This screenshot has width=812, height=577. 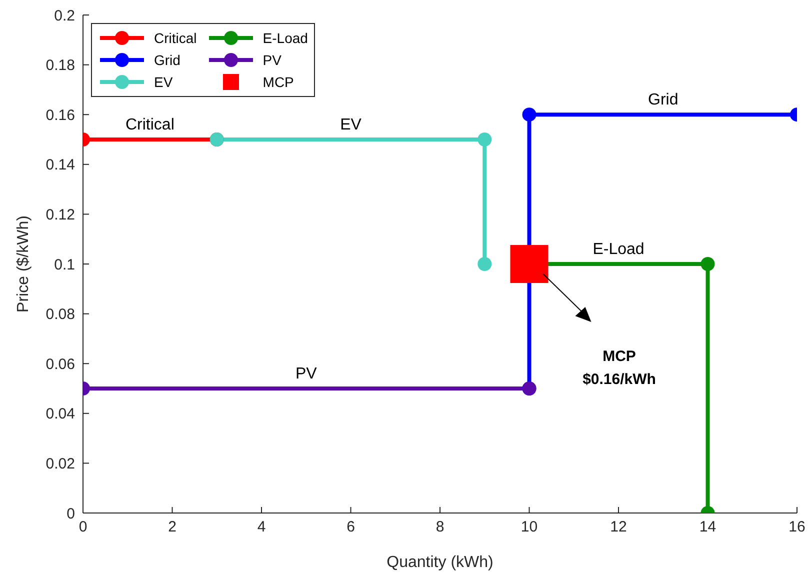 What do you see at coordinates (149, 125) in the screenshot?
I see `text: Critical` at bounding box center [149, 125].